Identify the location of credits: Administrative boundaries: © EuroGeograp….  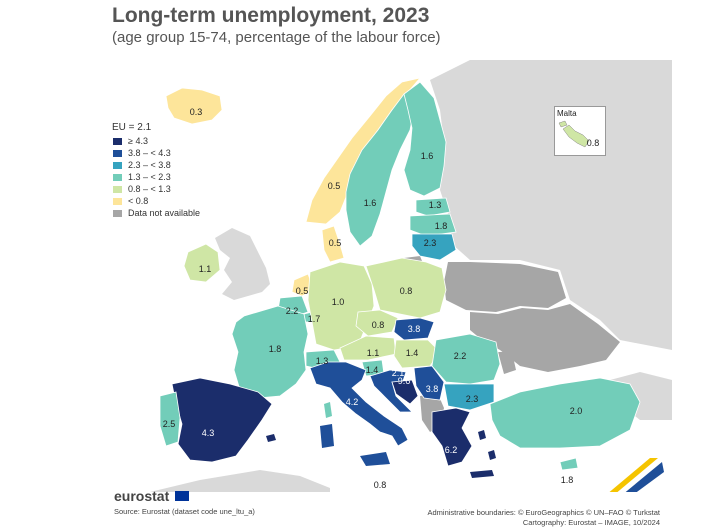
(543, 518).